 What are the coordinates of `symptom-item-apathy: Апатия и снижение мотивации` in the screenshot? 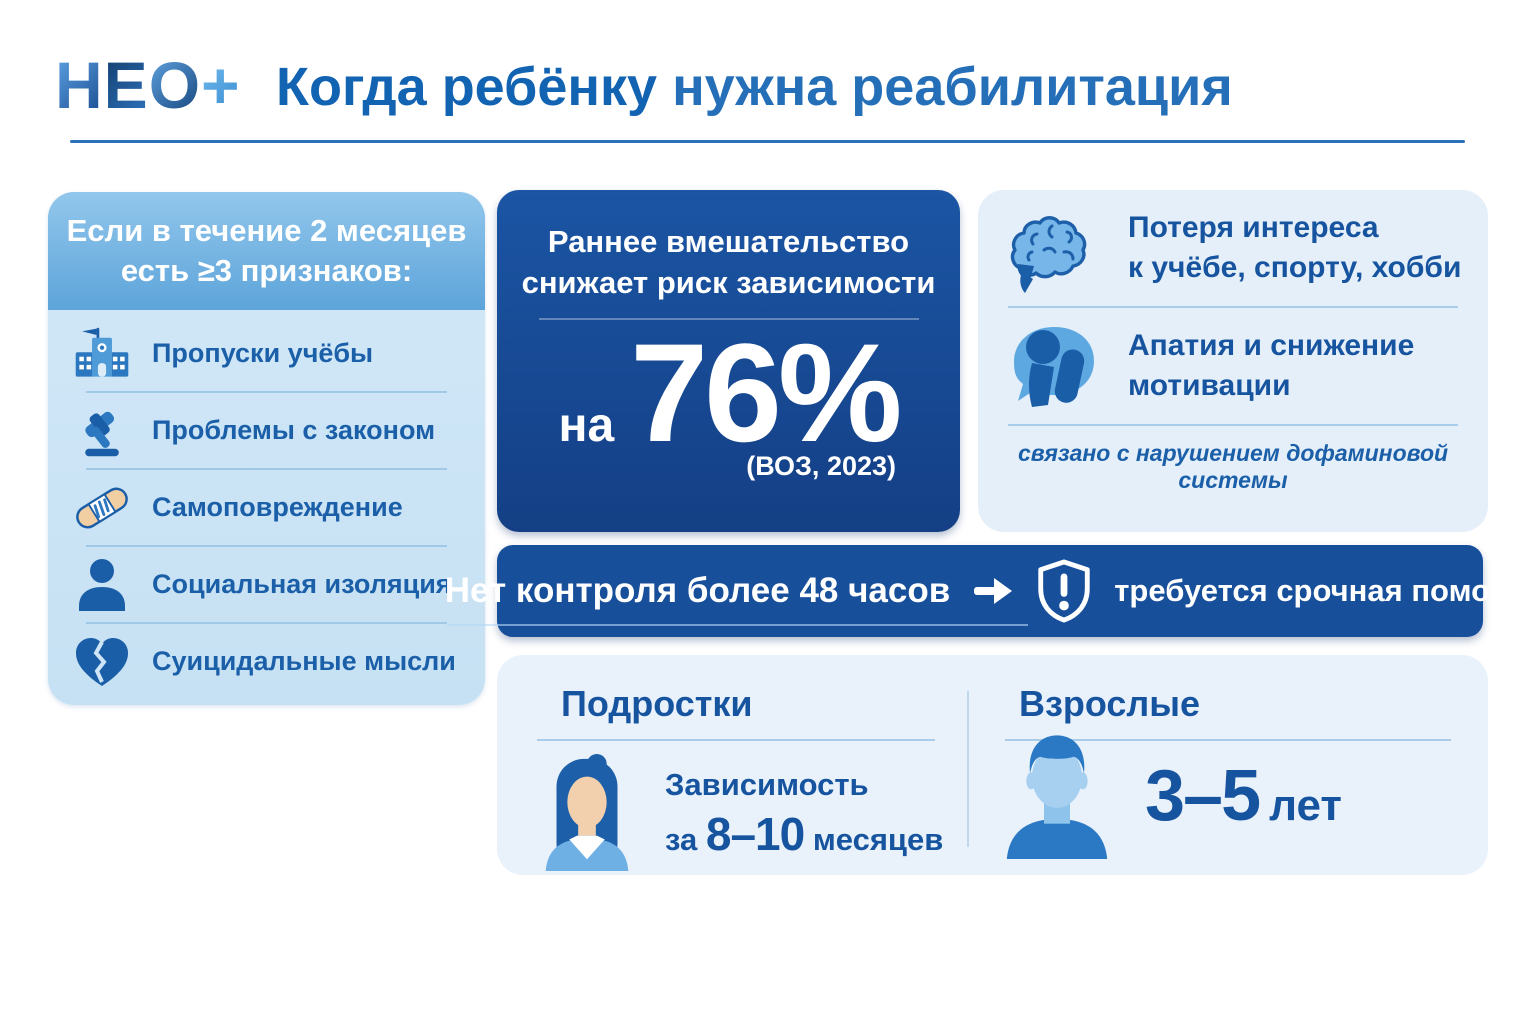 It's located at (1233, 366).